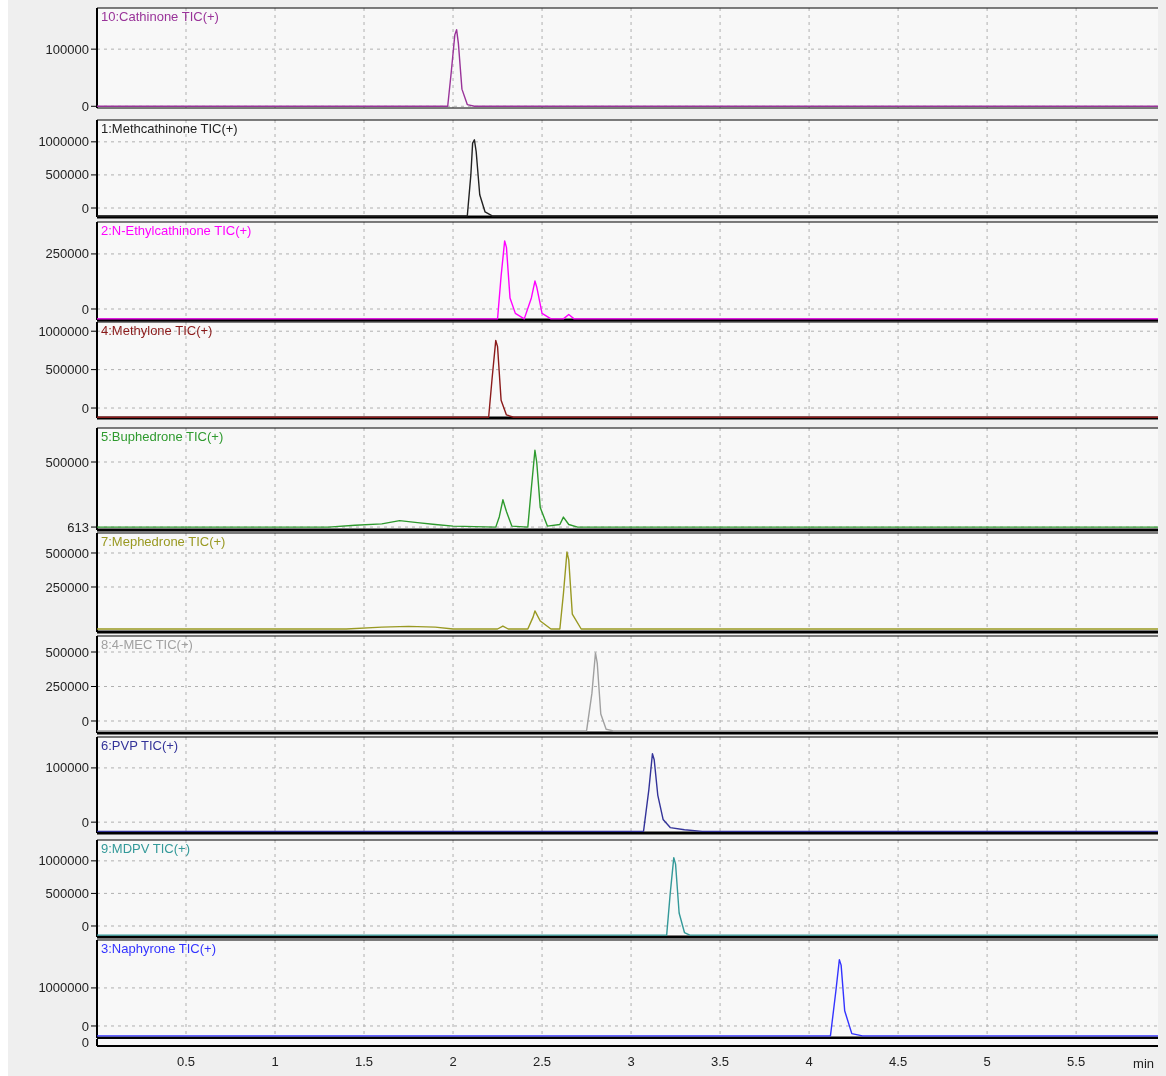  I want to click on x-tick-label: 4.5, so click(898, 1061).